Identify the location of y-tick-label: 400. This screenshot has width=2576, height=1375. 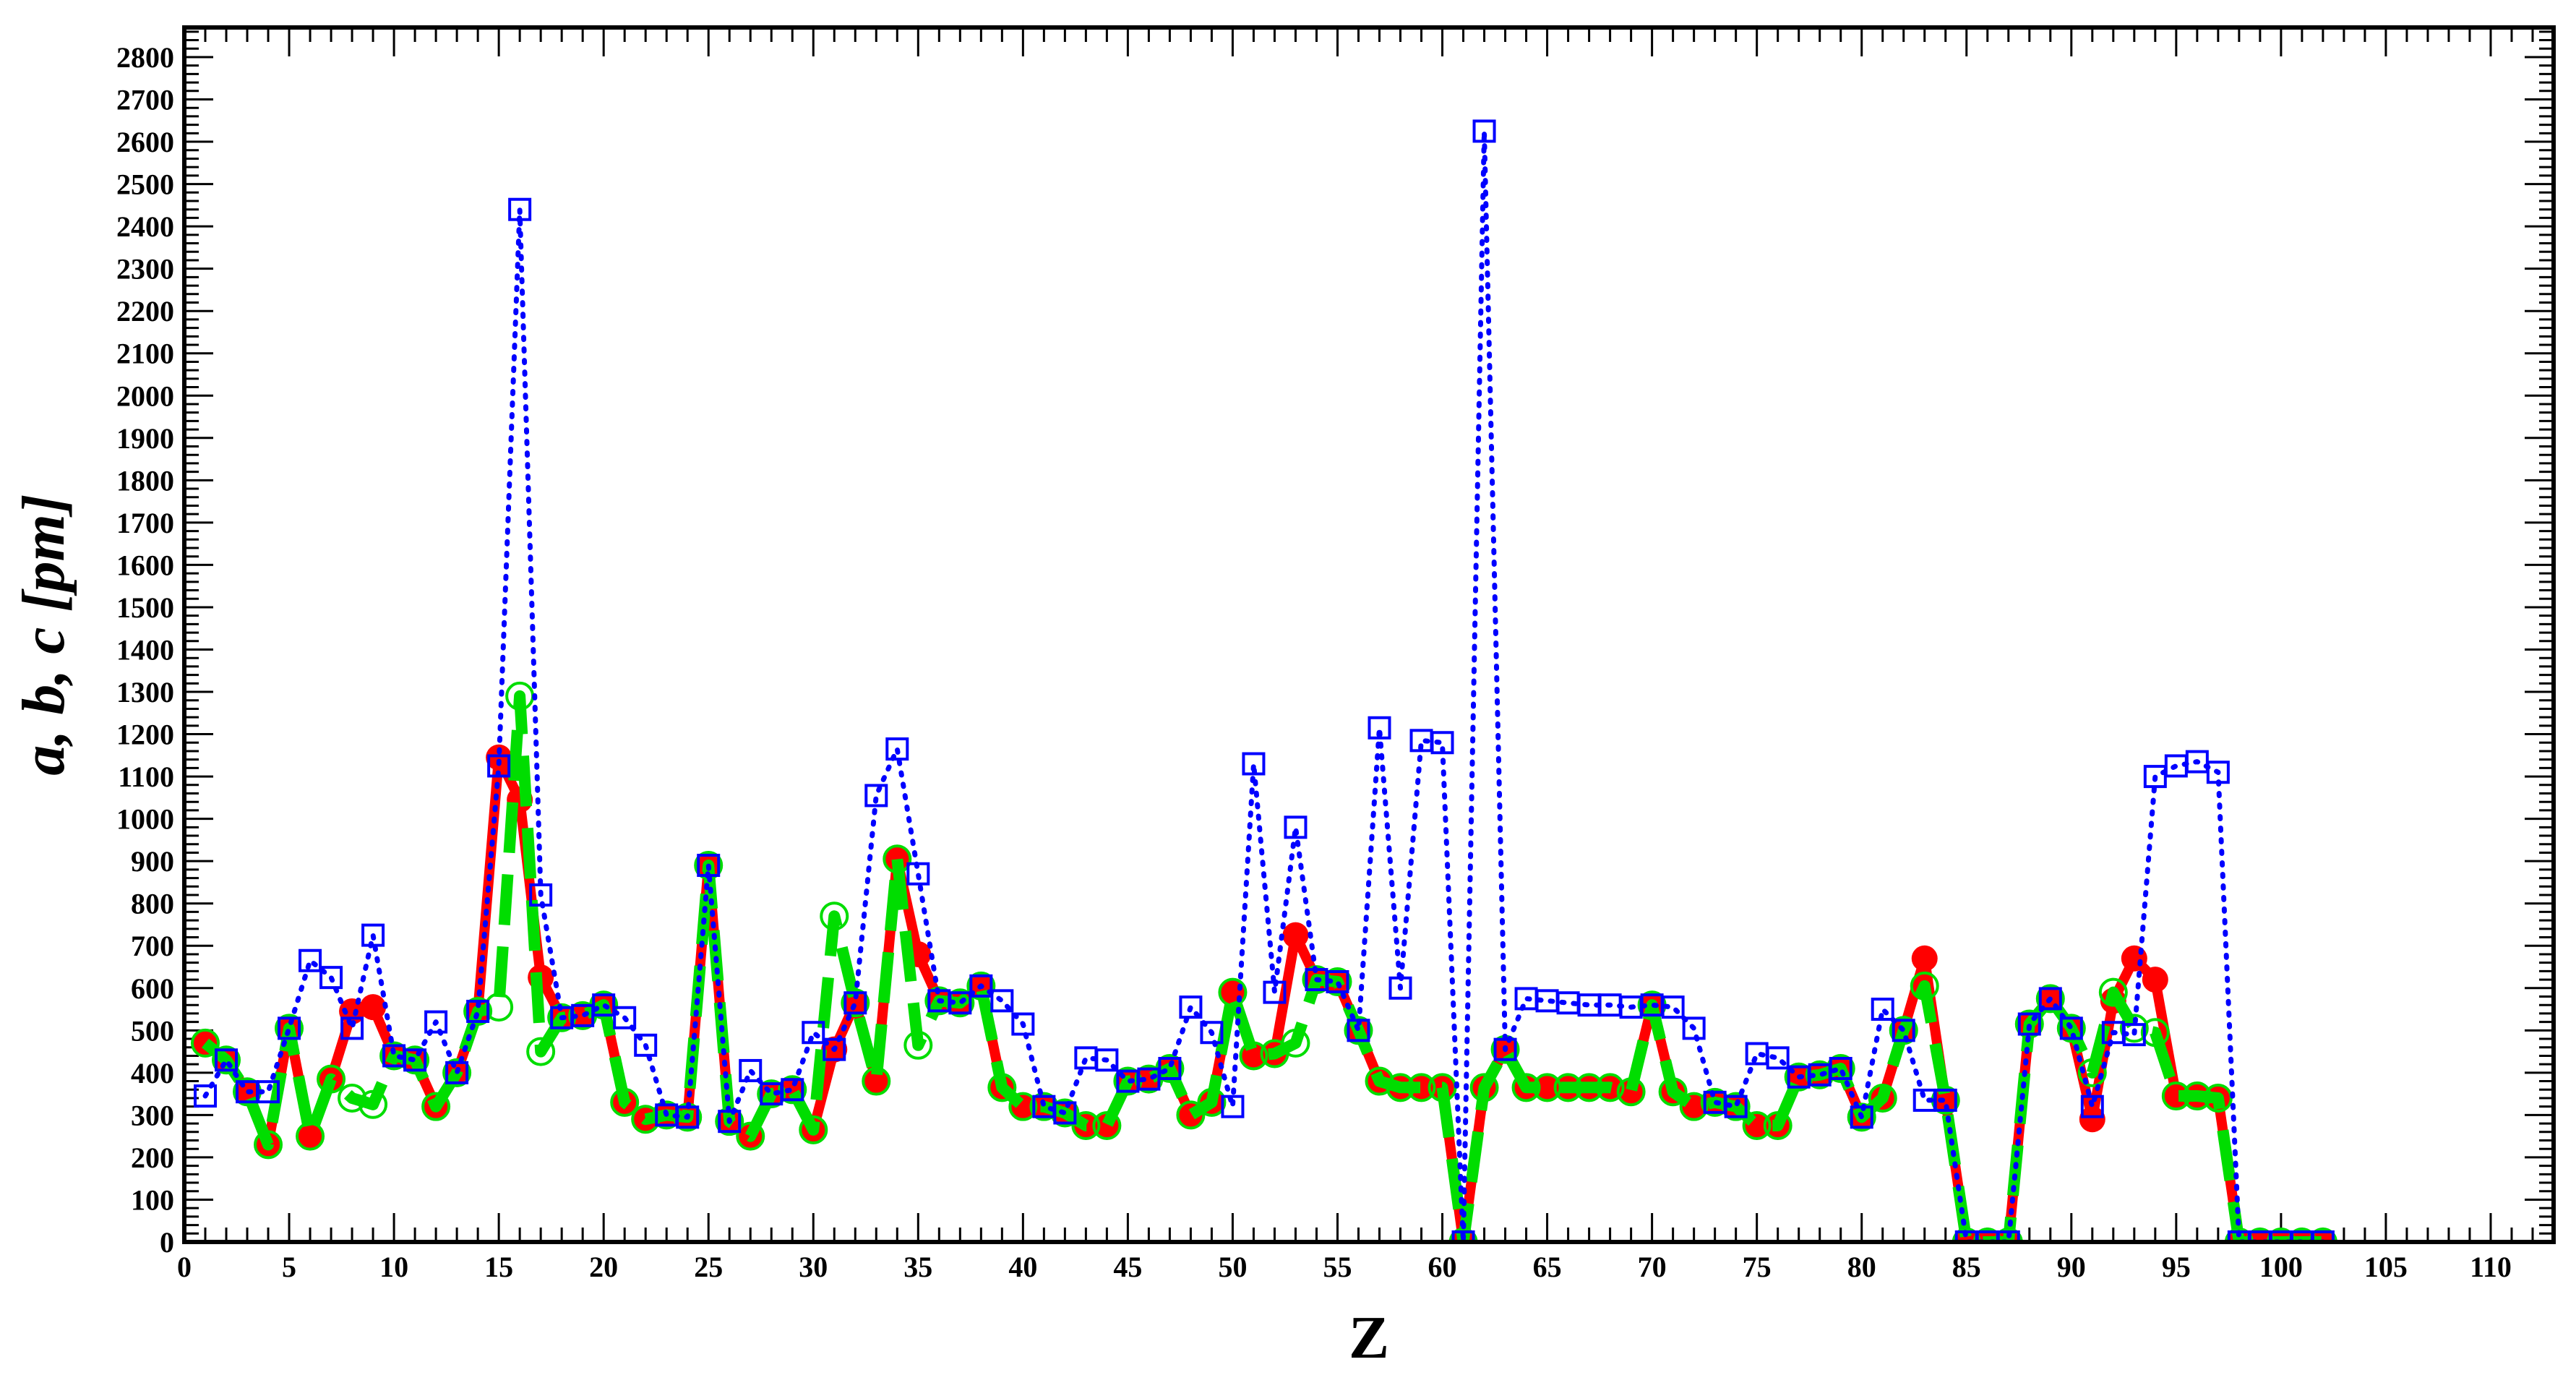
(153, 1073).